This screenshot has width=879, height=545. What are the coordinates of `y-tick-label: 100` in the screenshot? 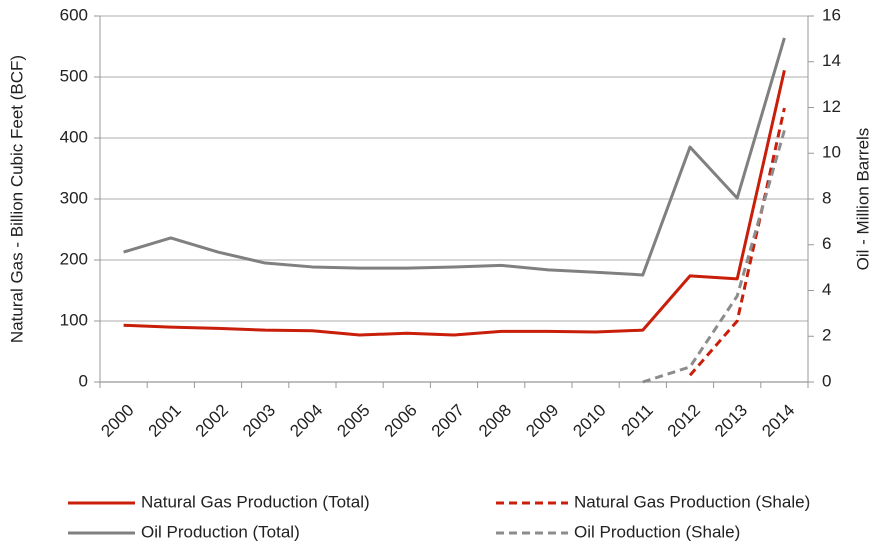 It's located at (74, 319).